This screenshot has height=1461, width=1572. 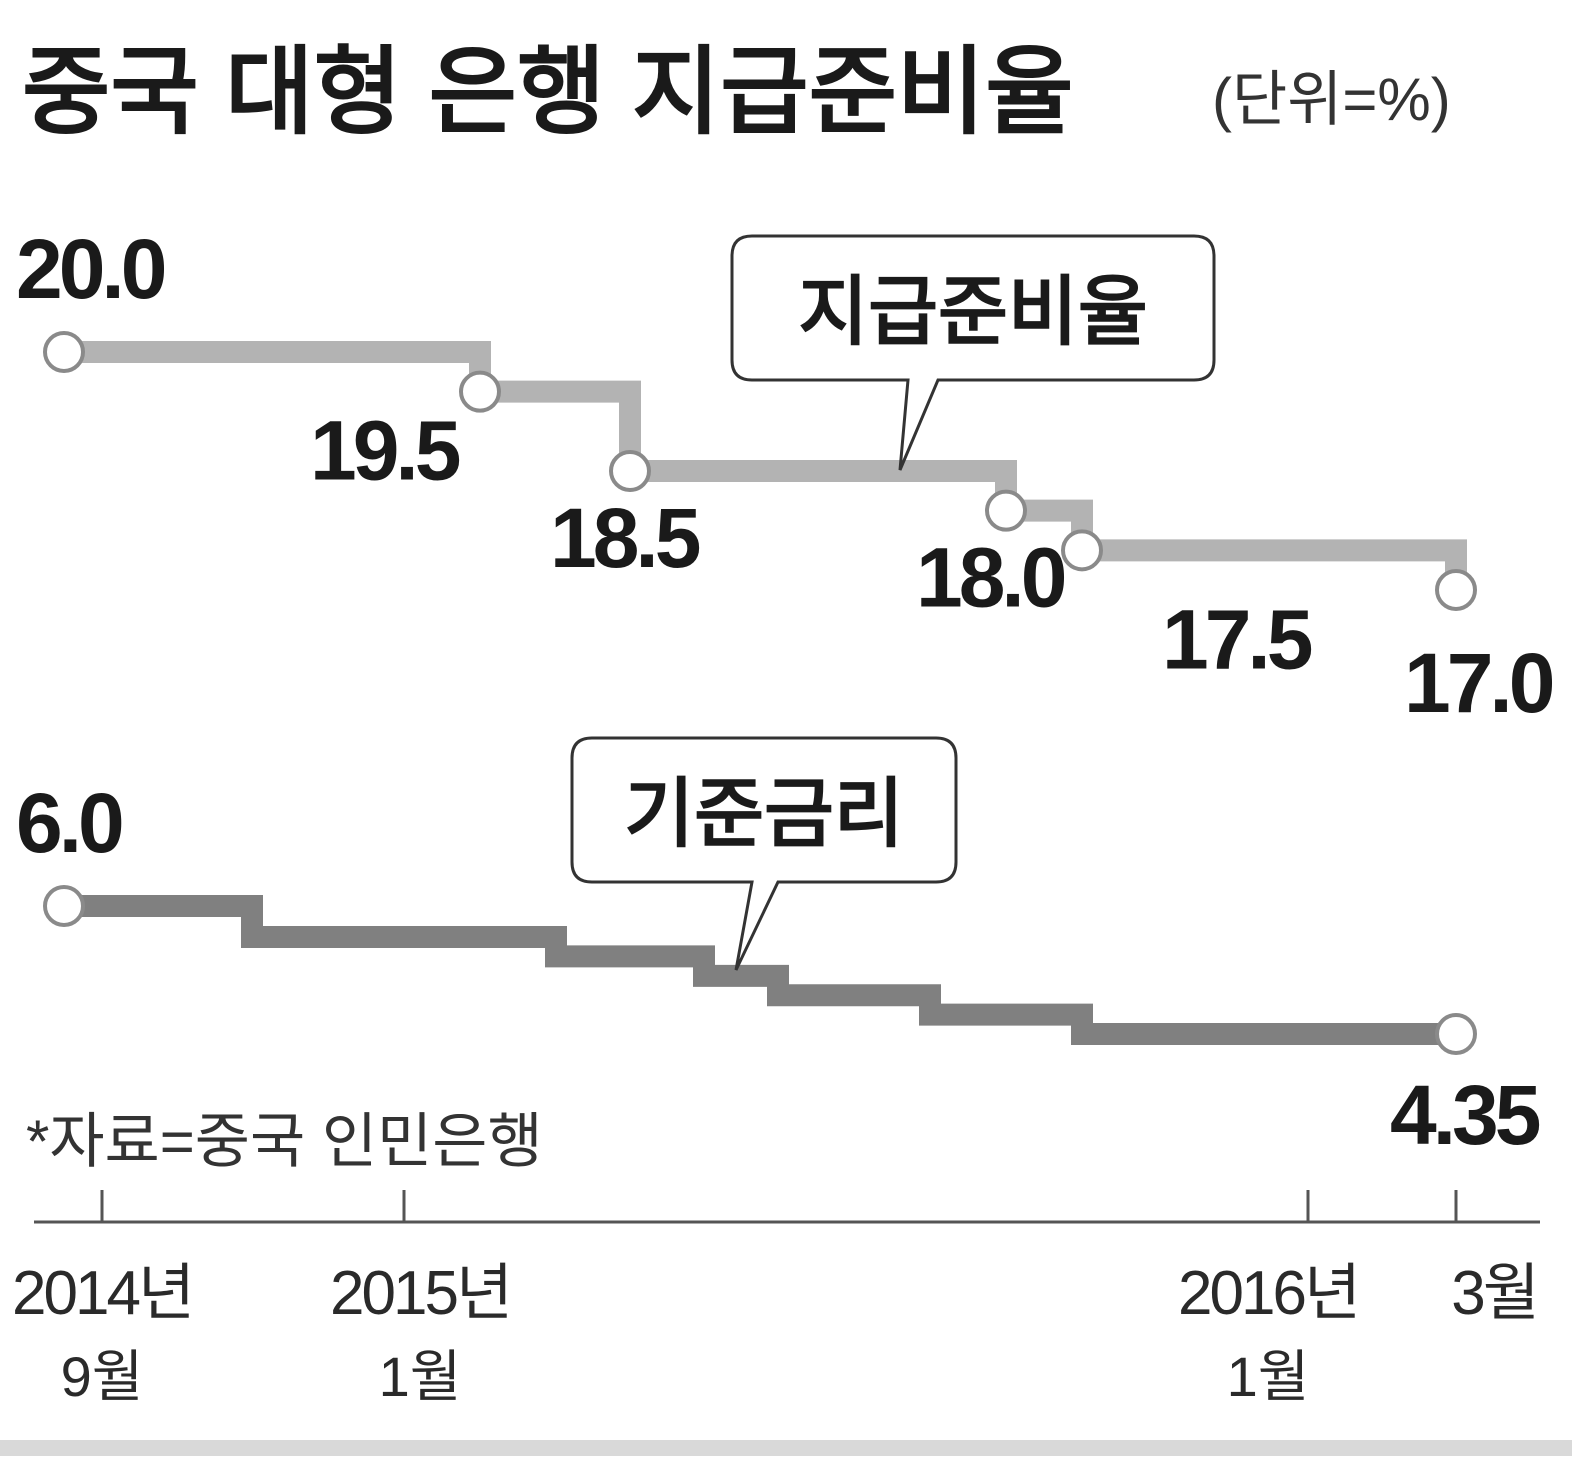 I want to click on x-tick-label-year: 2014년, so click(x=102, y=1293).